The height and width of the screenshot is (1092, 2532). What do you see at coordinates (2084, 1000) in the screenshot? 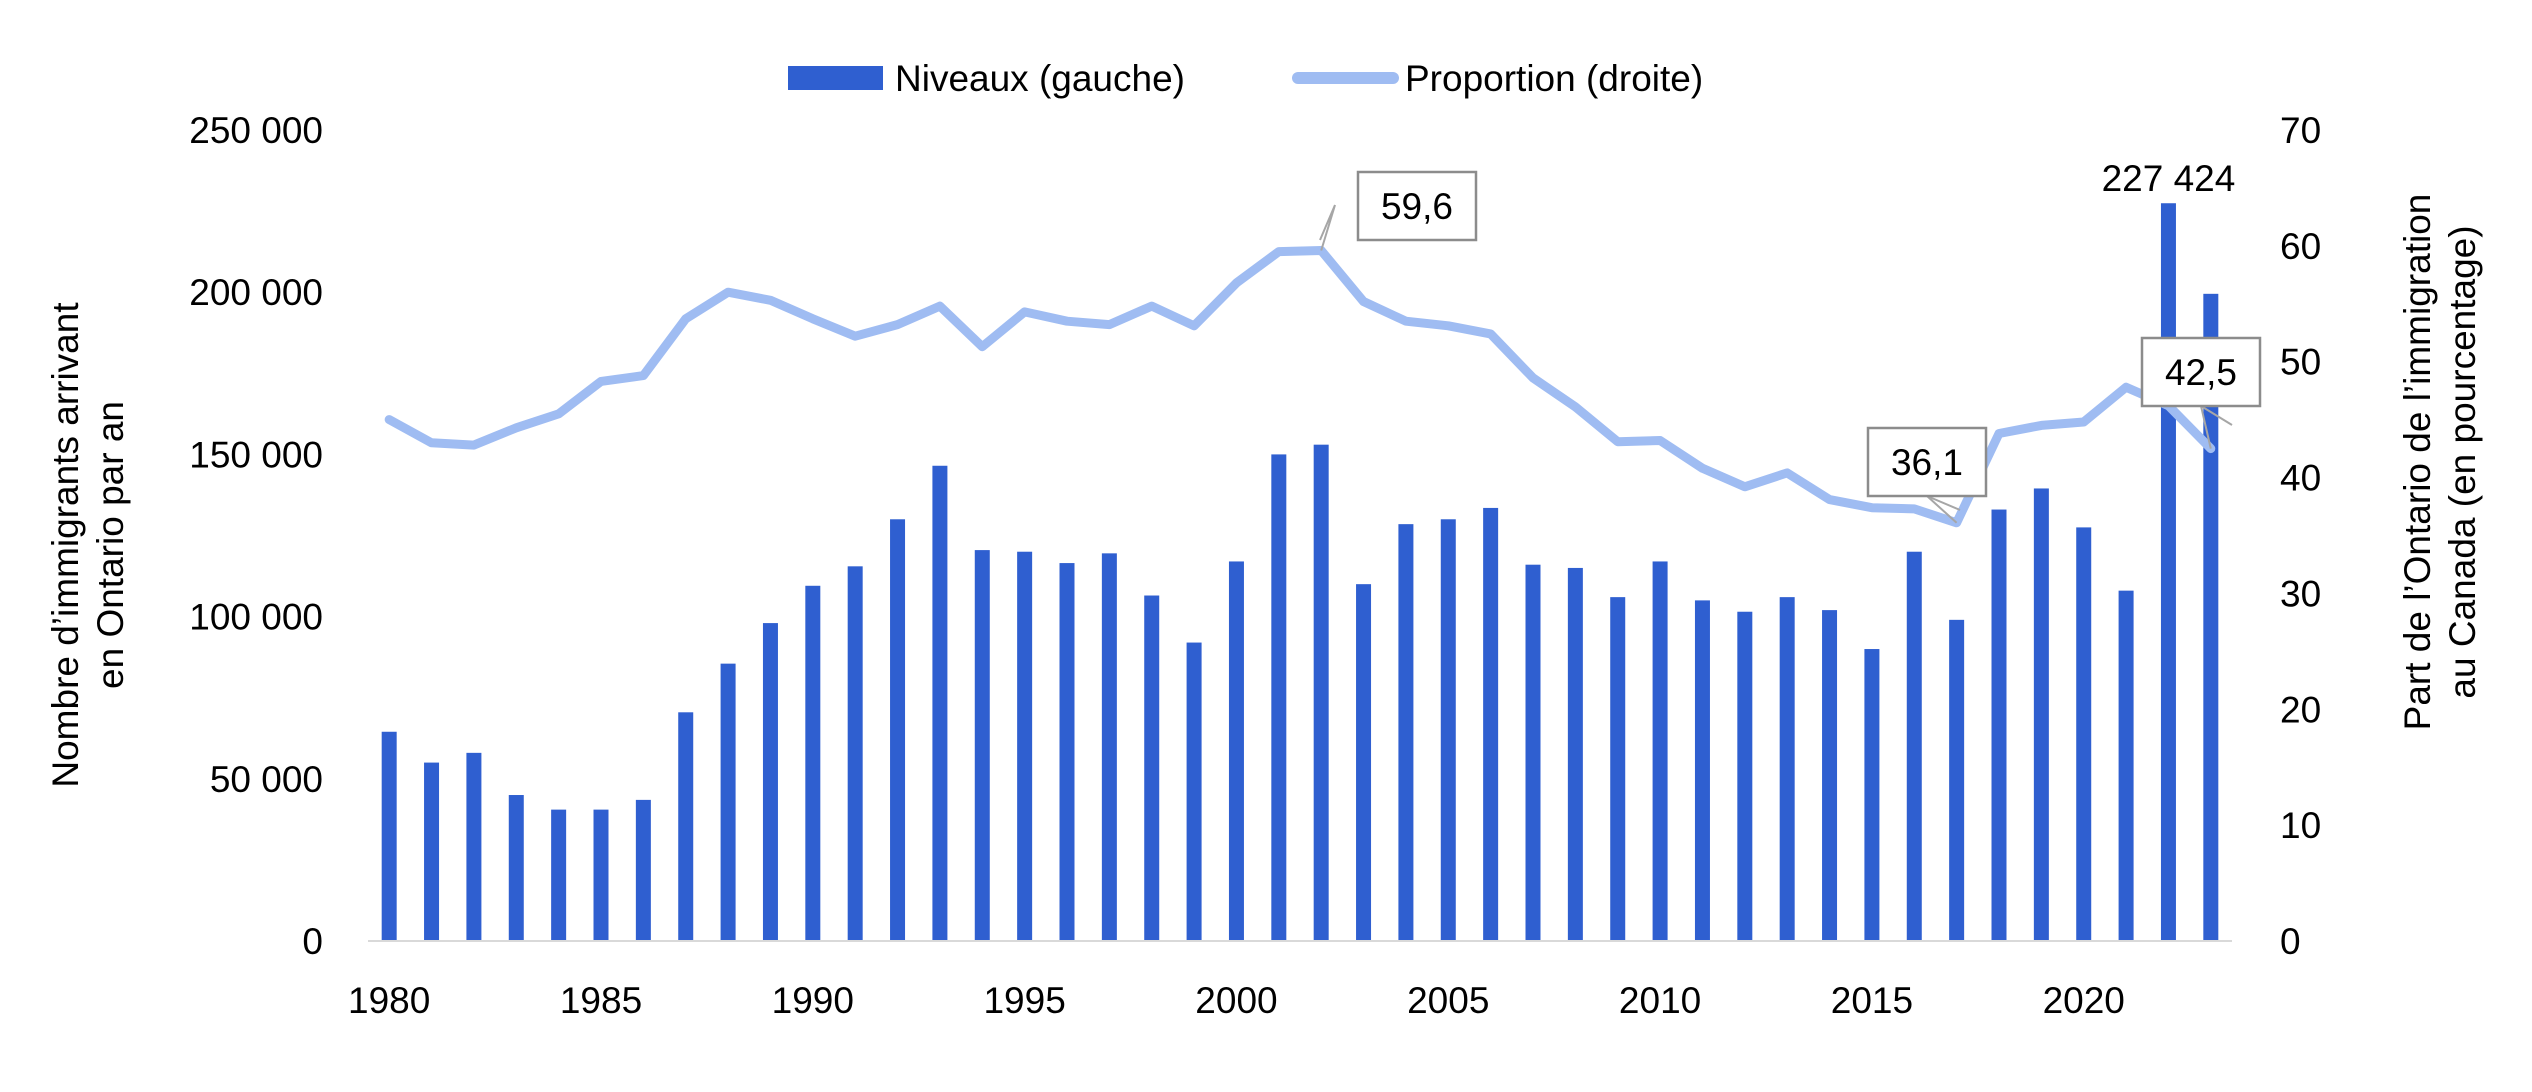
I see `x-tick-label: 2020` at bounding box center [2084, 1000].